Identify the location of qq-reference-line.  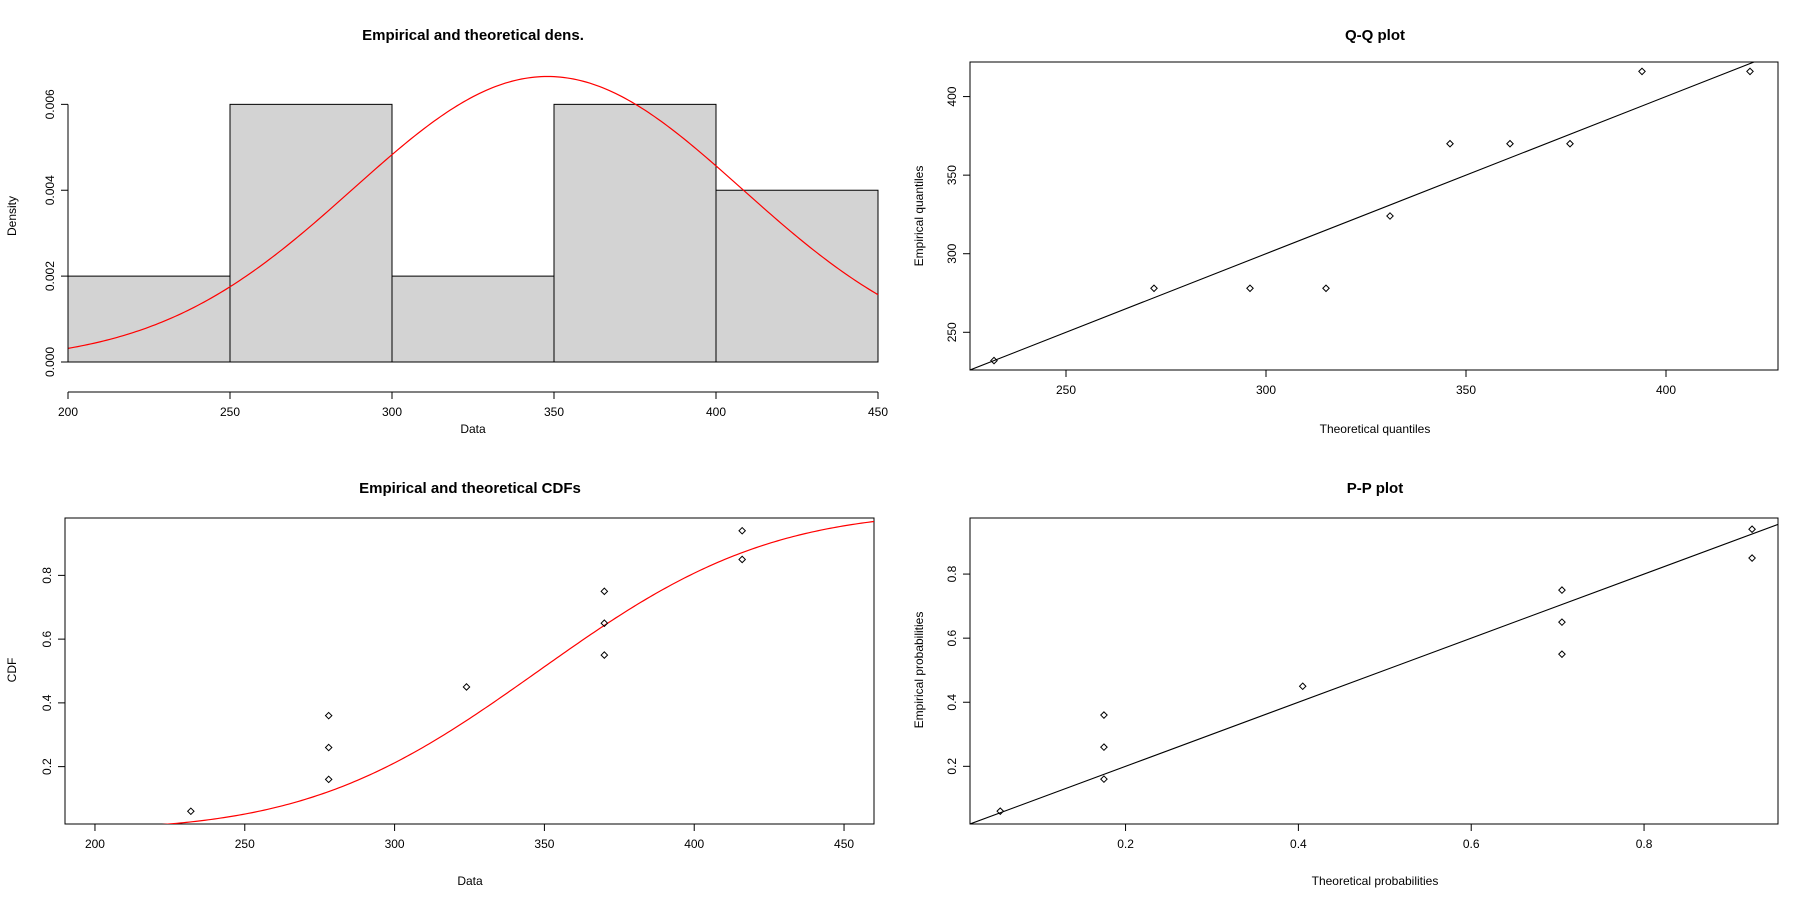
(1363, 216).